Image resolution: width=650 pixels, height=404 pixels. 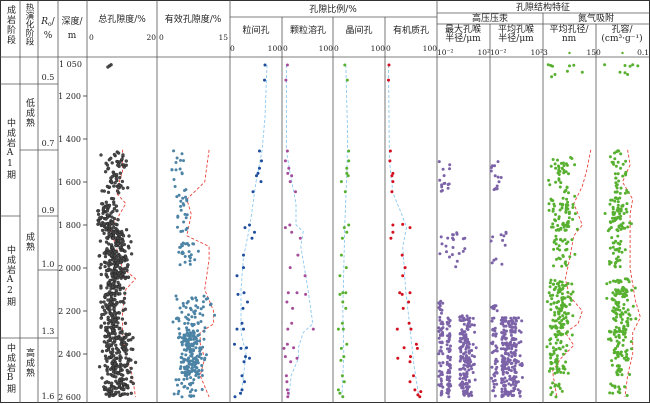 I want to click on panel-avg_throat: 平均孔喉半径/μm 10⁻² 10², so click(x=516, y=211).